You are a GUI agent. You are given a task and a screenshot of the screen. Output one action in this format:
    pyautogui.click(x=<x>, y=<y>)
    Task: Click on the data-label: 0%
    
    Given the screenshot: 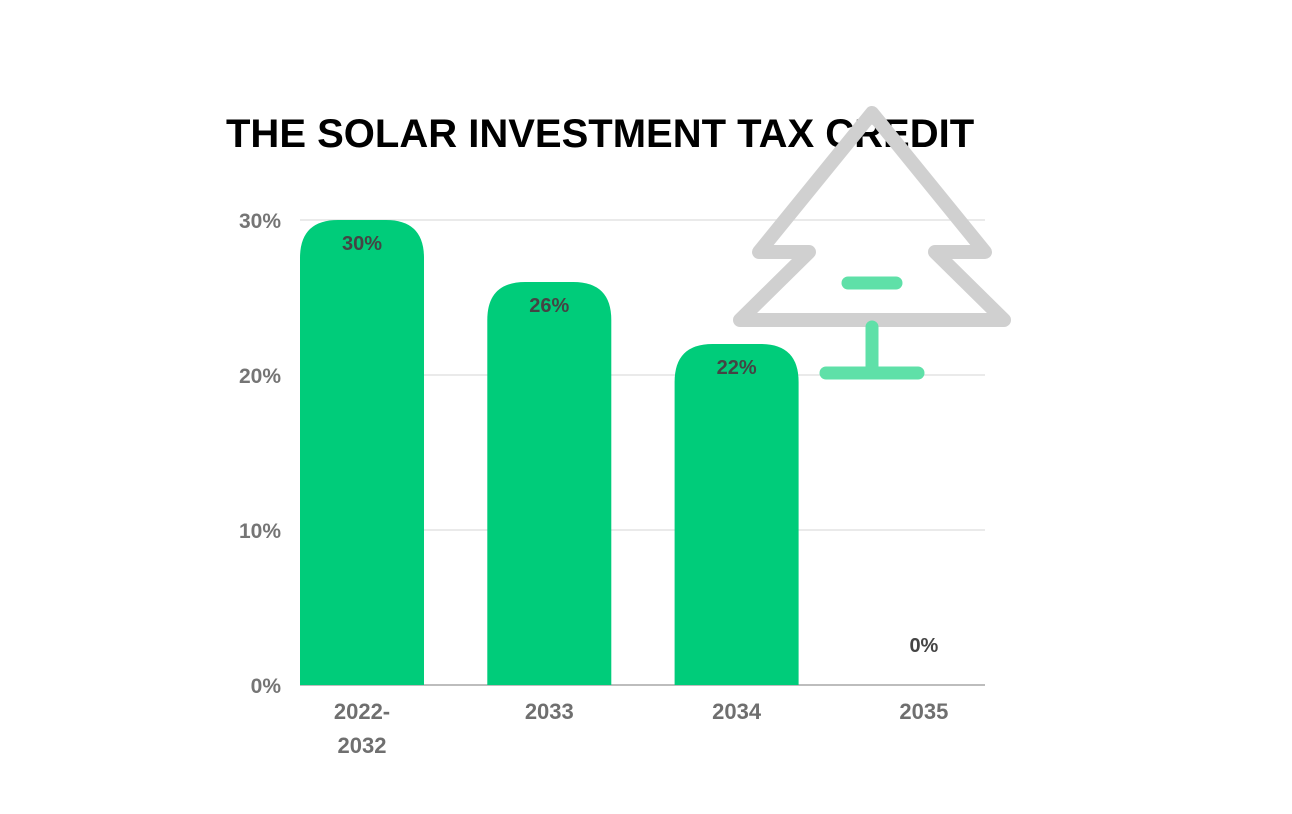 What is the action you would take?
    pyautogui.click(x=923, y=646)
    